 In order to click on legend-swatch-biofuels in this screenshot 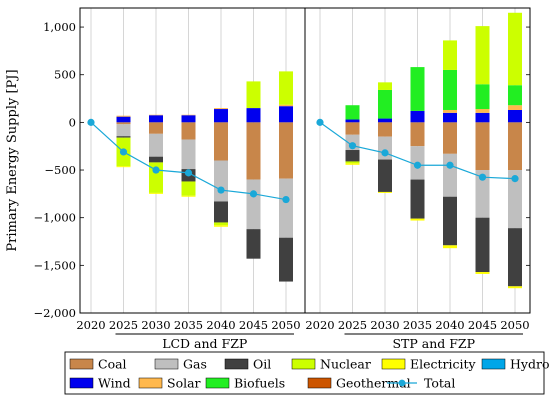, I will do `click(217, 383)`.